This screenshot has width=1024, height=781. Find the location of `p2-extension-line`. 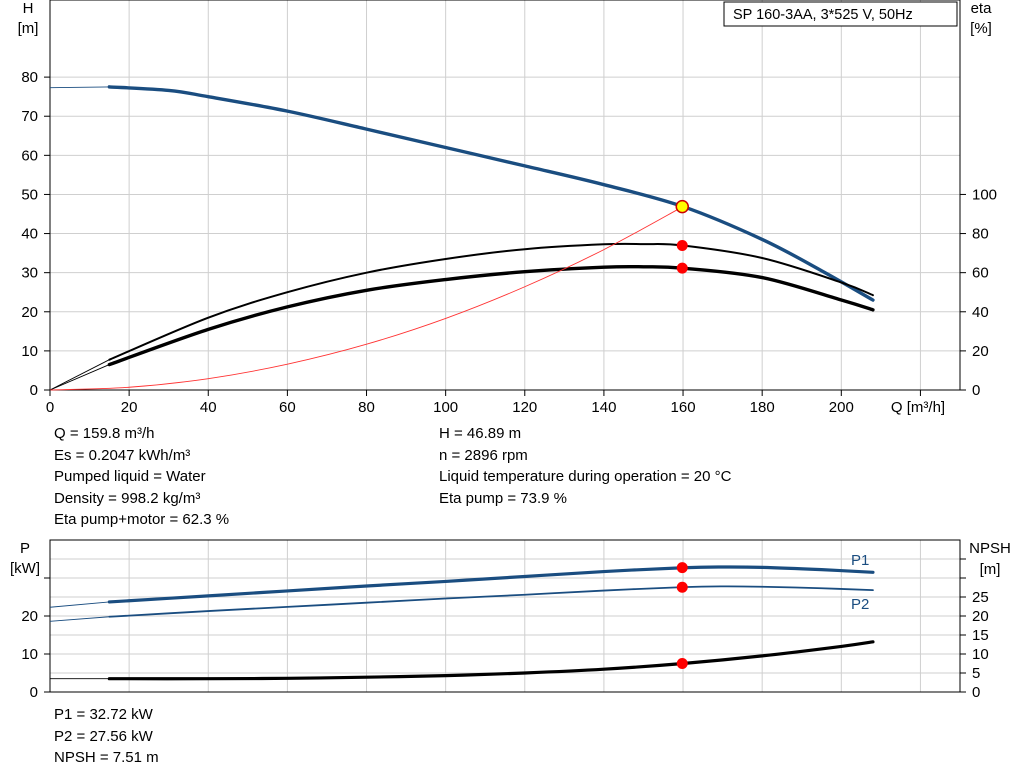

p2-extension-line is located at coordinates (79, 619).